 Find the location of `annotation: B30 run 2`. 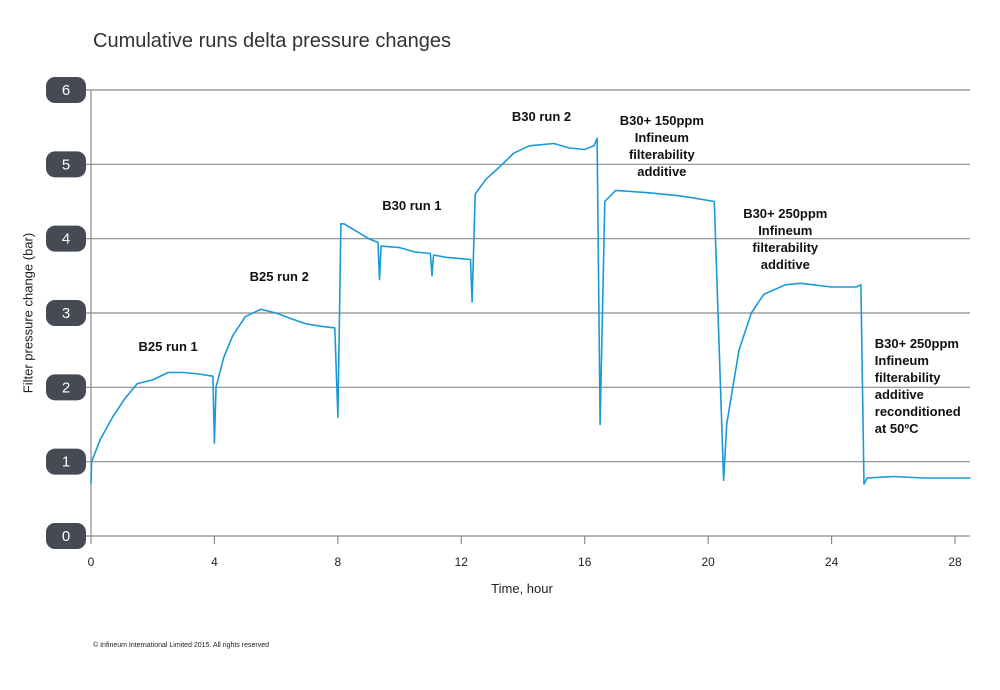

annotation: B30 run 2 is located at coordinates (541, 116).